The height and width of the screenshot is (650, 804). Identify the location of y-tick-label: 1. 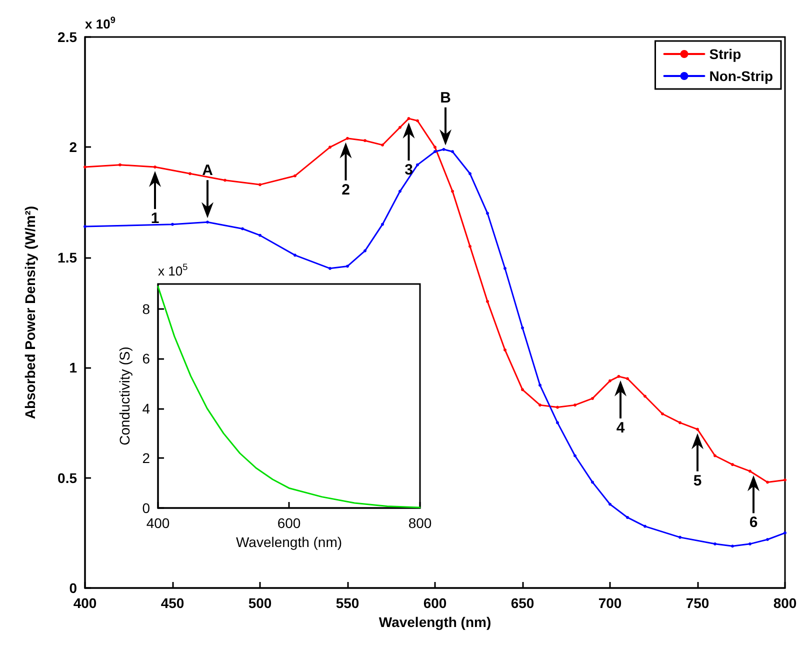
(73, 368).